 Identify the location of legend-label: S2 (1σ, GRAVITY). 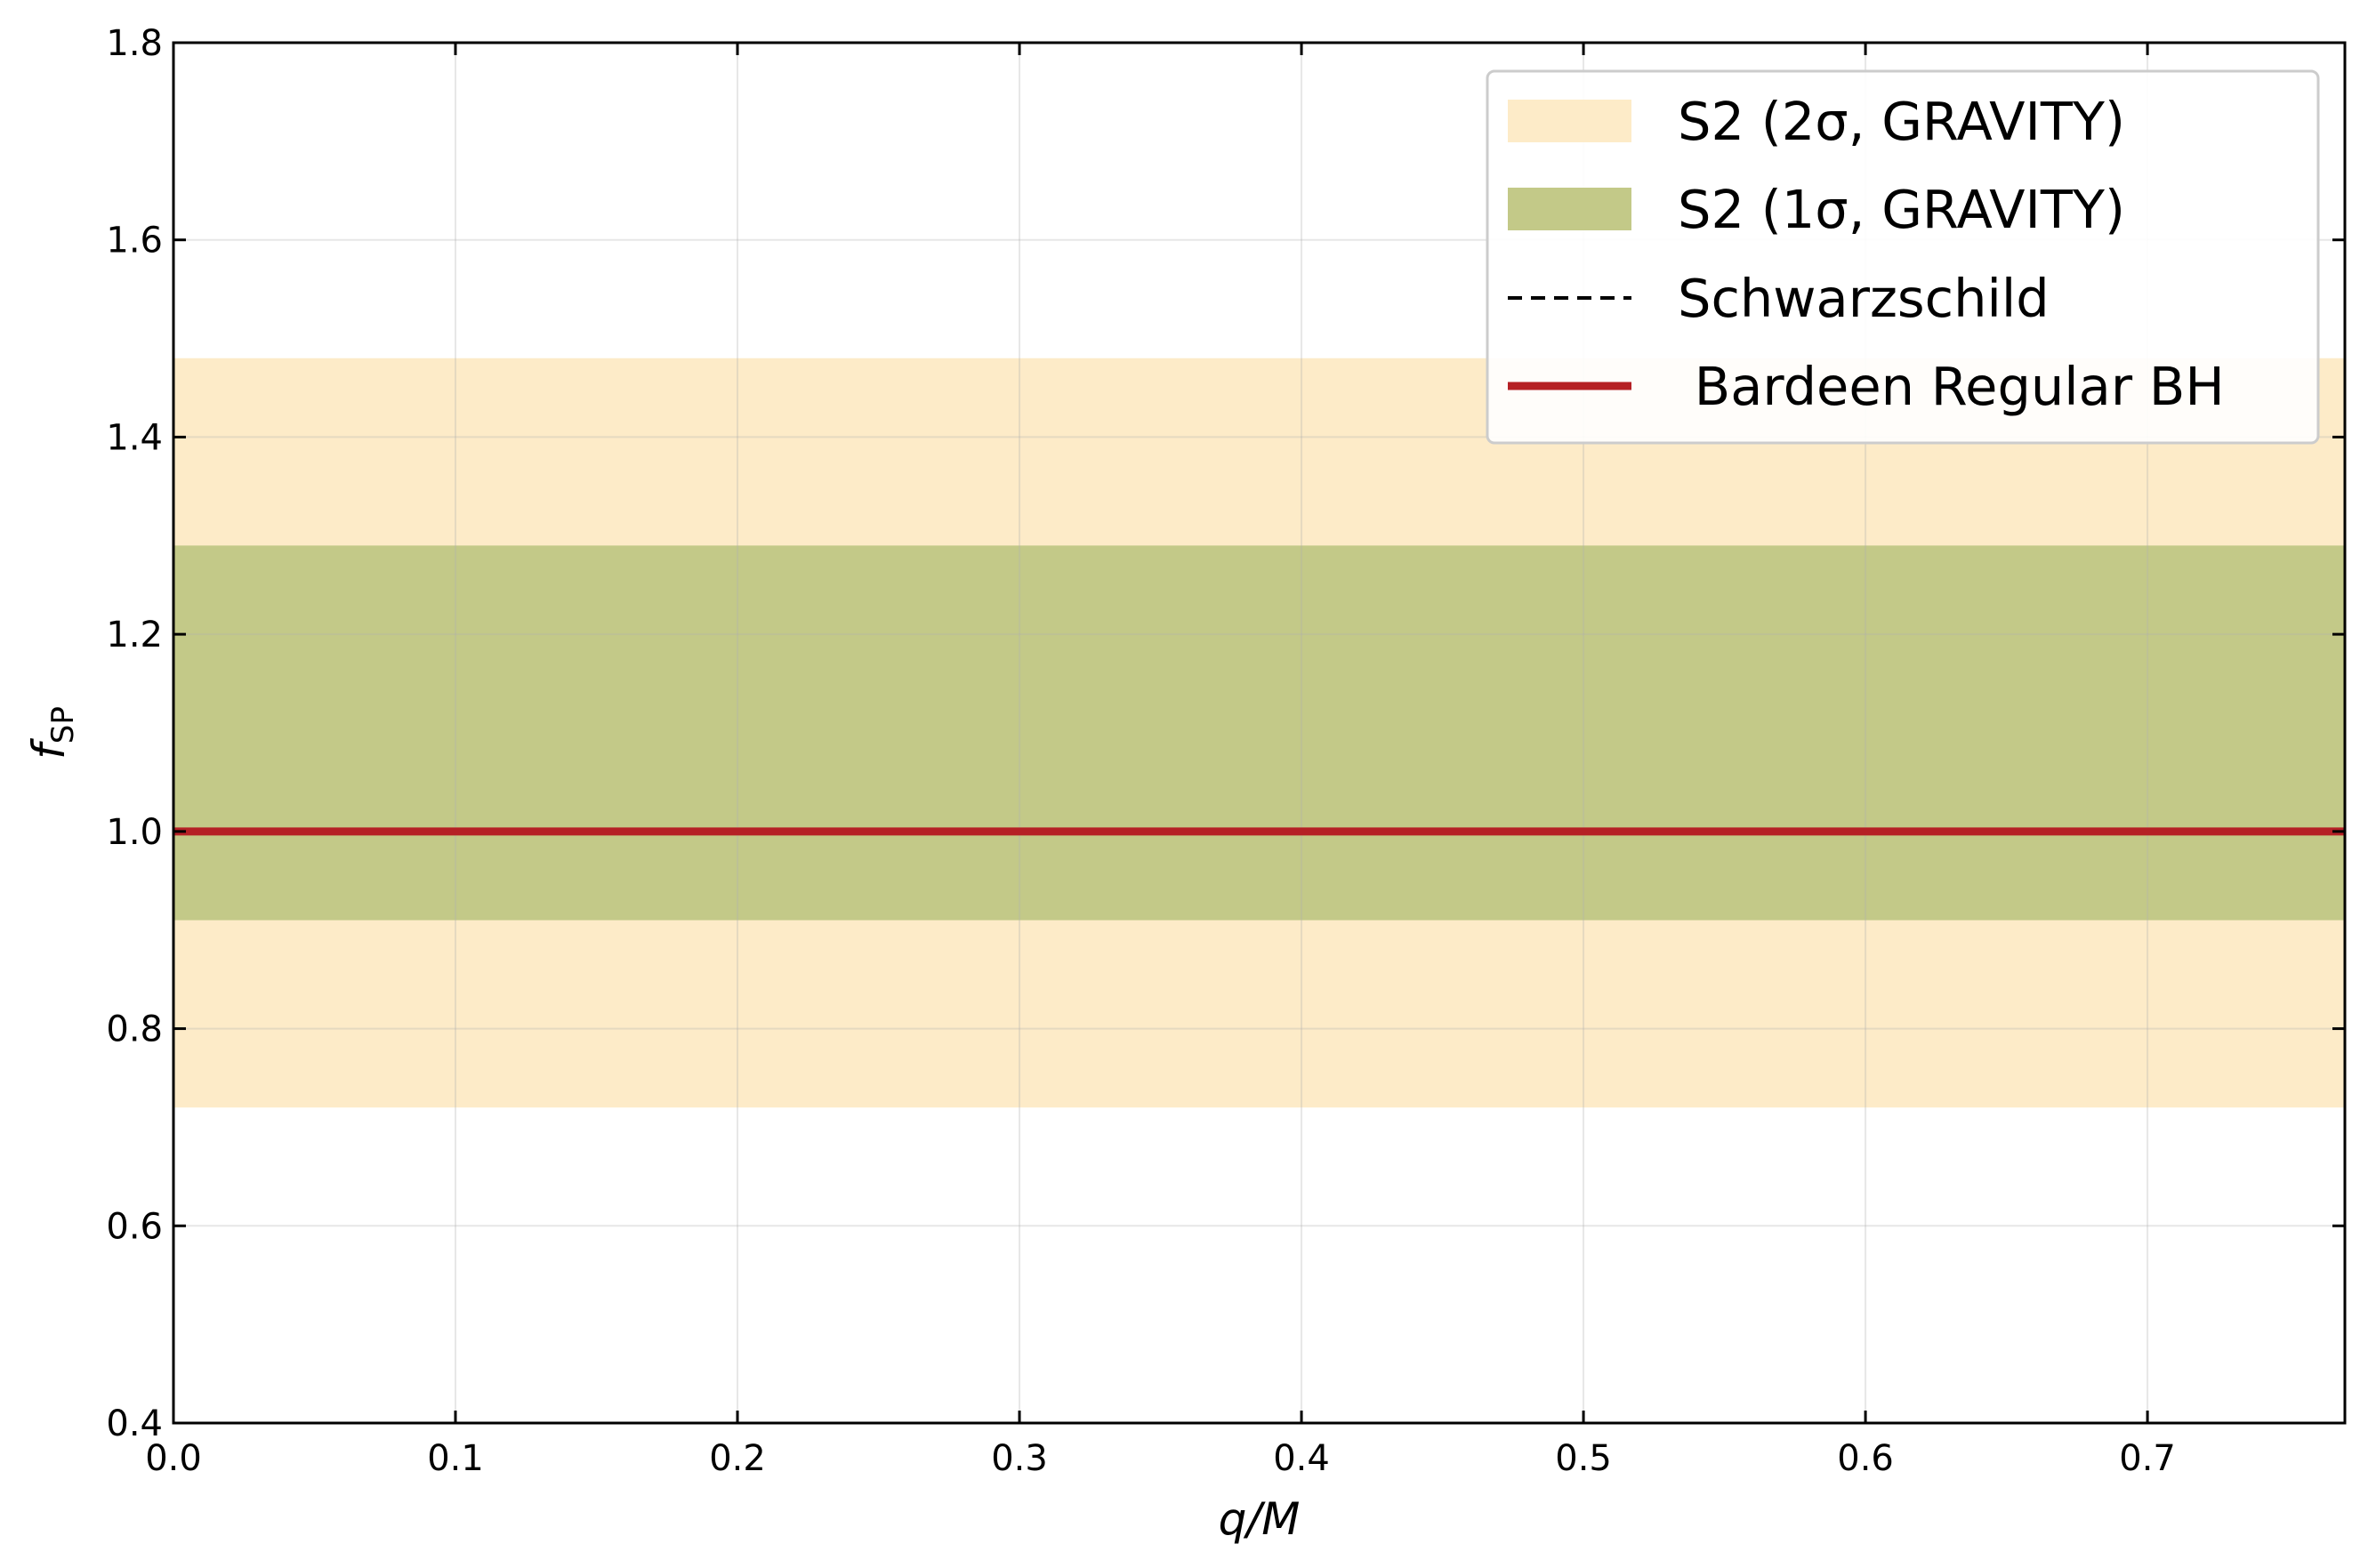
(1901, 209).